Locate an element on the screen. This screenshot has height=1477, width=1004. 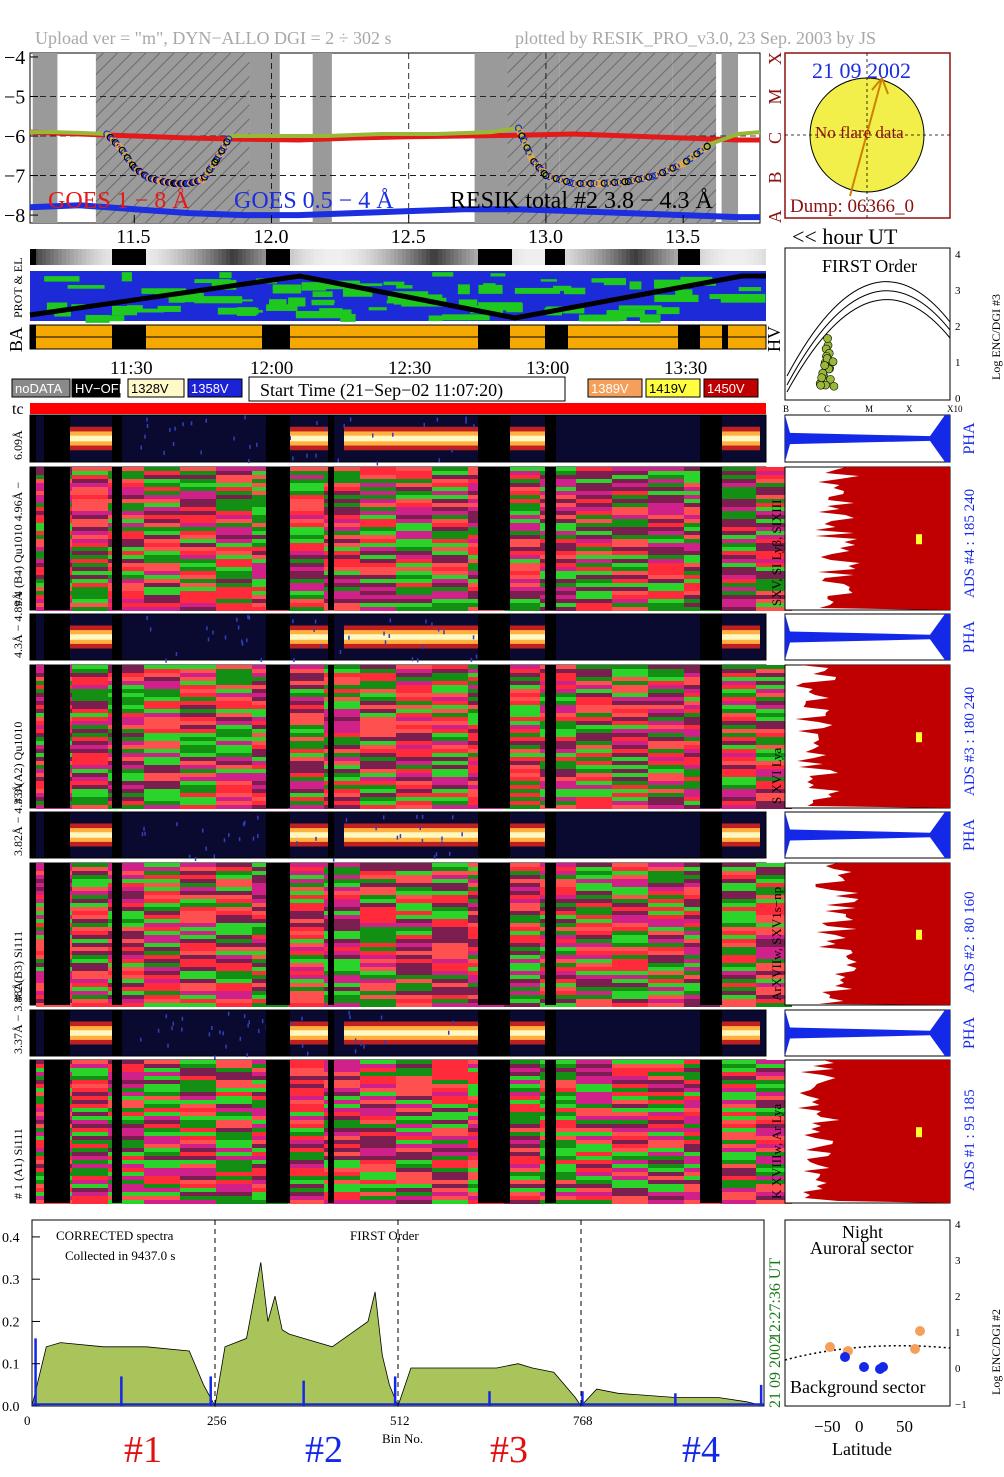
pha-noise is located at coordinates (452, 450).